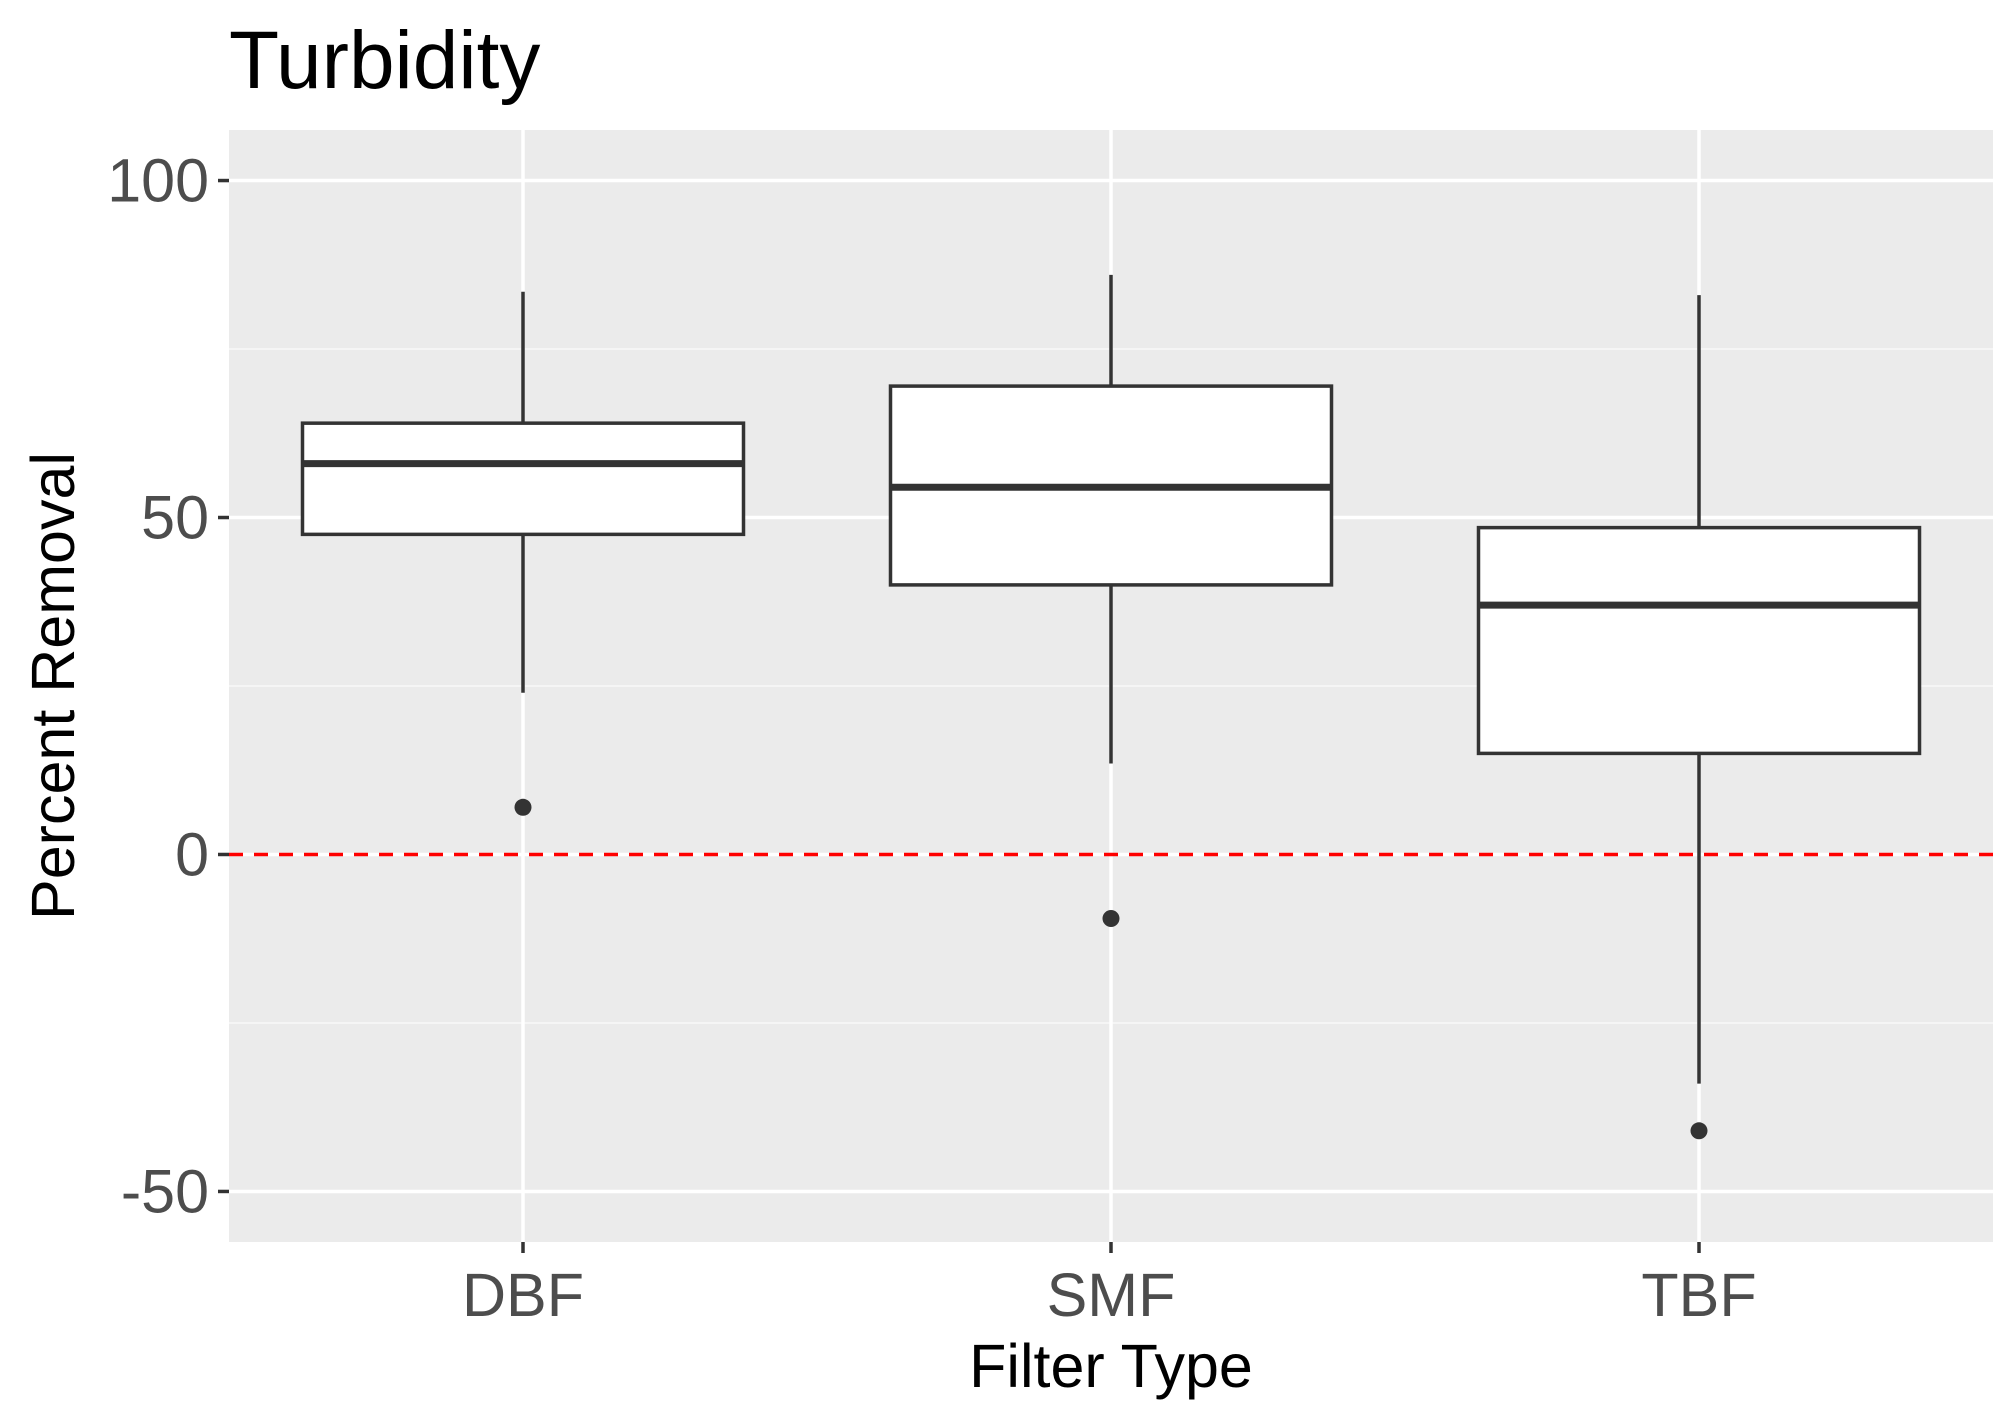  I want to click on y-axis-title: Percent Removal, so click(53, 686).